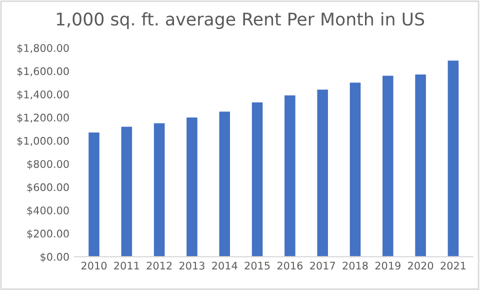 The height and width of the screenshot is (290, 480). What do you see at coordinates (48, 188) in the screenshot?
I see `y-tick-label: $600.00` at bounding box center [48, 188].